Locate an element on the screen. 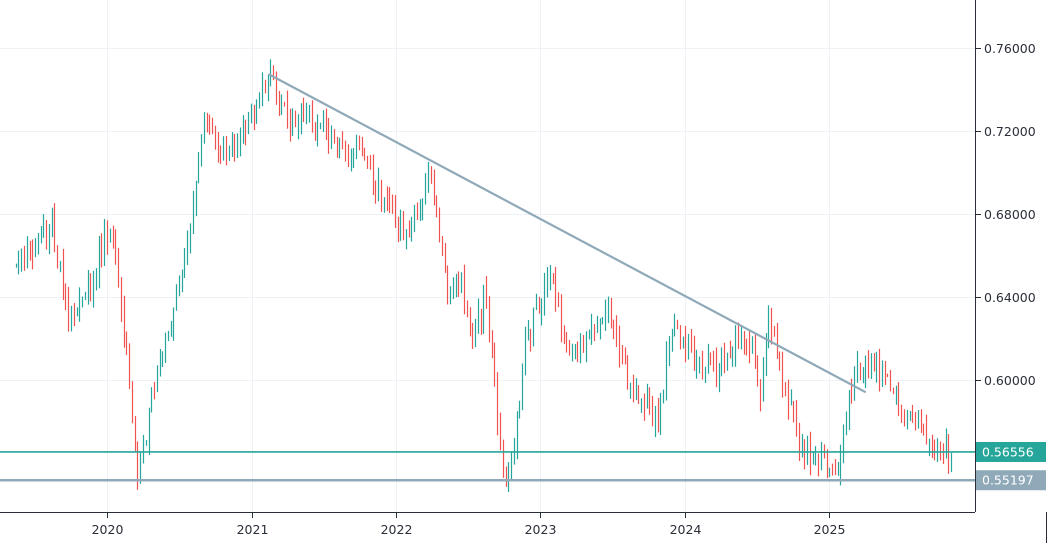  time-tick-label: 2021 is located at coordinates (253, 529).